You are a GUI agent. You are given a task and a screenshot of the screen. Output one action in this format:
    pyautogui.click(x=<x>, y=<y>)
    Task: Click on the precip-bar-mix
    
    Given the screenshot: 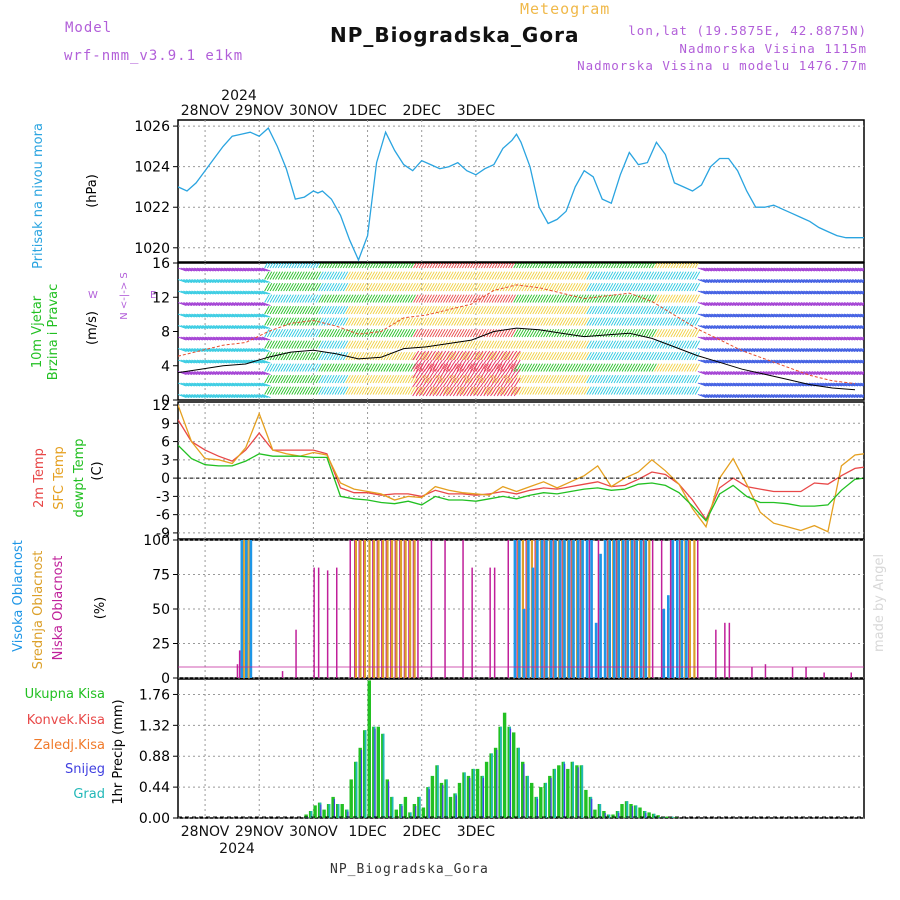 What is the action you would take?
    pyautogui.click(x=410, y=815)
    